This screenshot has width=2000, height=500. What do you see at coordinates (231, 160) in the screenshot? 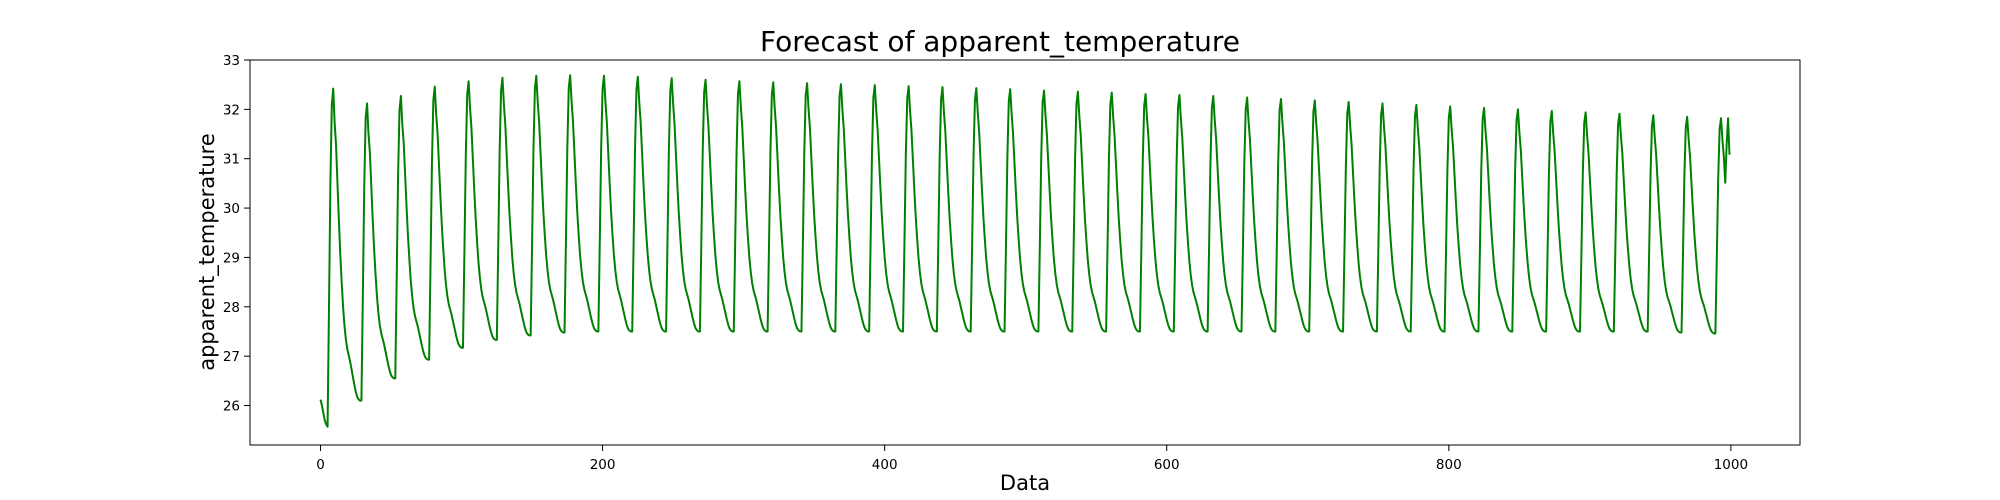
I see `y-tick-label: 31` at bounding box center [231, 160].